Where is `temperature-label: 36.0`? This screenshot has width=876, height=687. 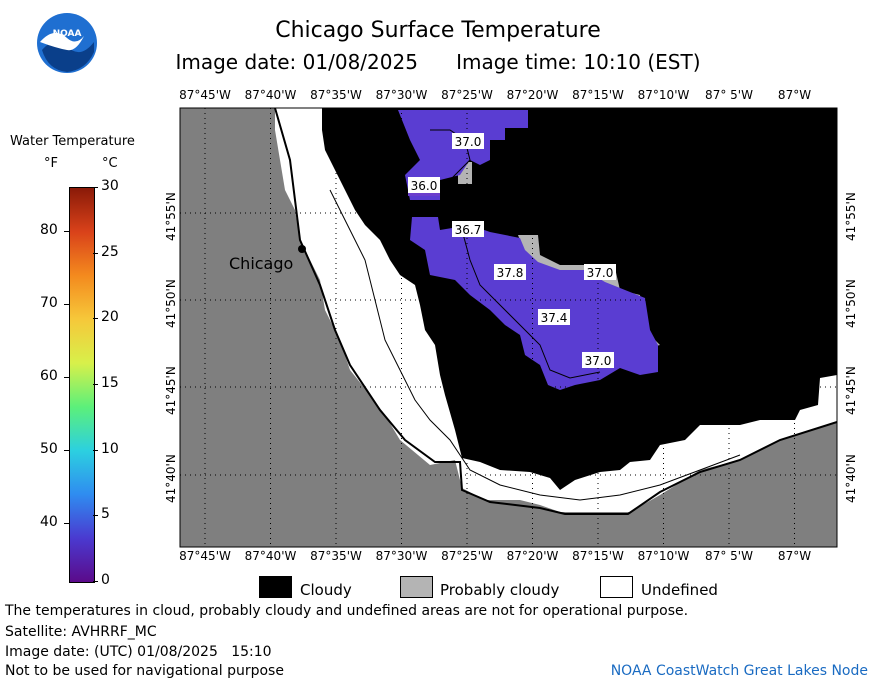
temperature-label: 36.0 is located at coordinates (424, 185).